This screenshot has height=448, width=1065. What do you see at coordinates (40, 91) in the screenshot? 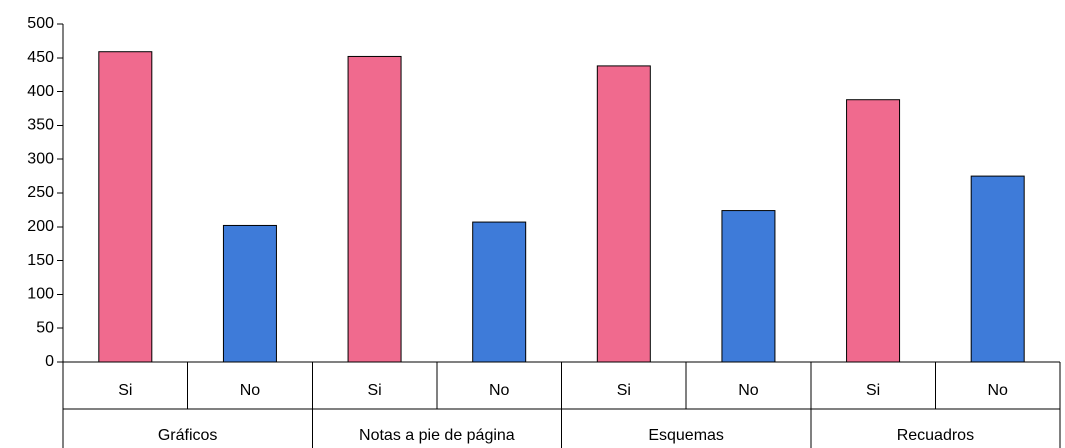
I see `y-tick-label: 400` at bounding box center [40, 91].